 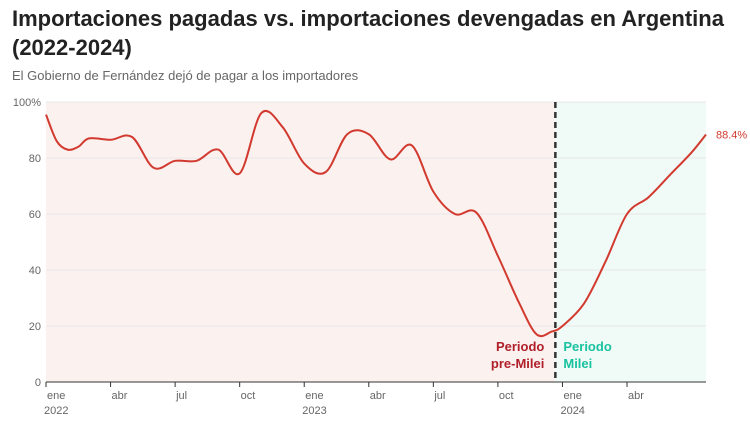 I want to click on x-tick-label-21: oct, so click(x=506, y=396).